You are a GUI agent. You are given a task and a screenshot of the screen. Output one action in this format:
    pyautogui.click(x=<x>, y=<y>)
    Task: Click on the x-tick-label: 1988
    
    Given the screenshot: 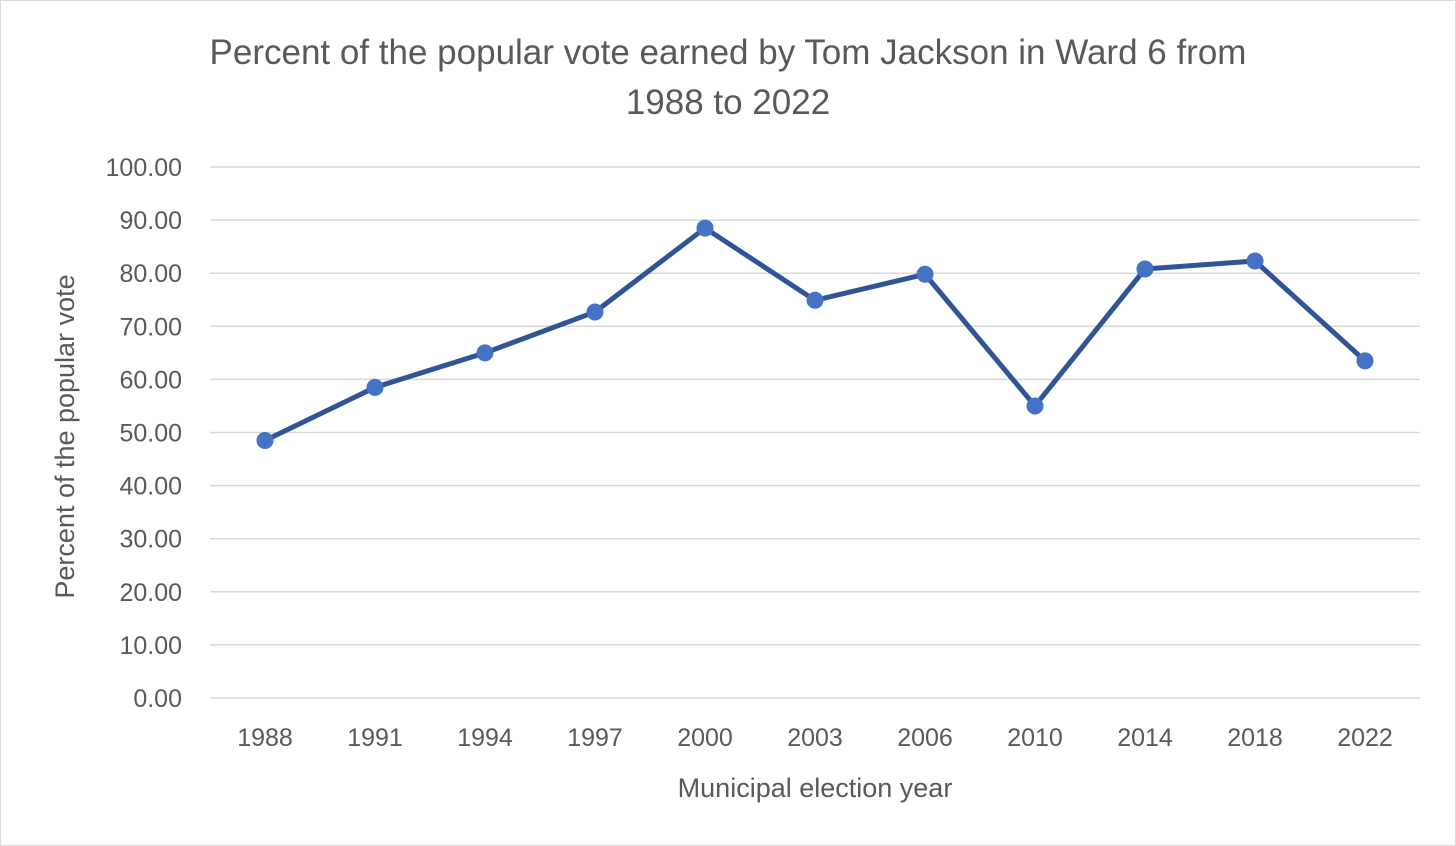 What is the action you would take?
    pyautogui.click(x=265, y=738)
    